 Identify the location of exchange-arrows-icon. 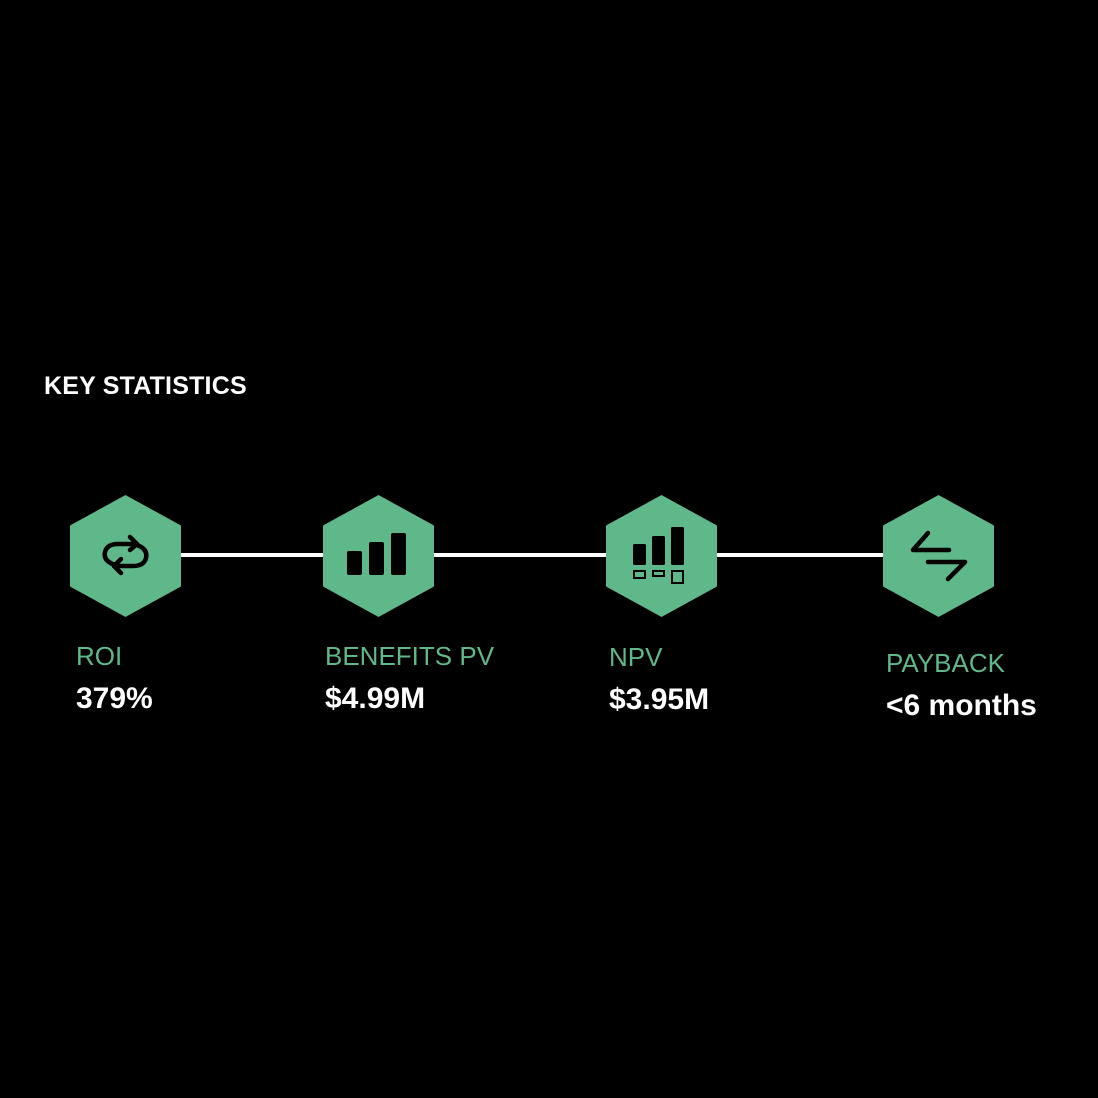
(939, 556).